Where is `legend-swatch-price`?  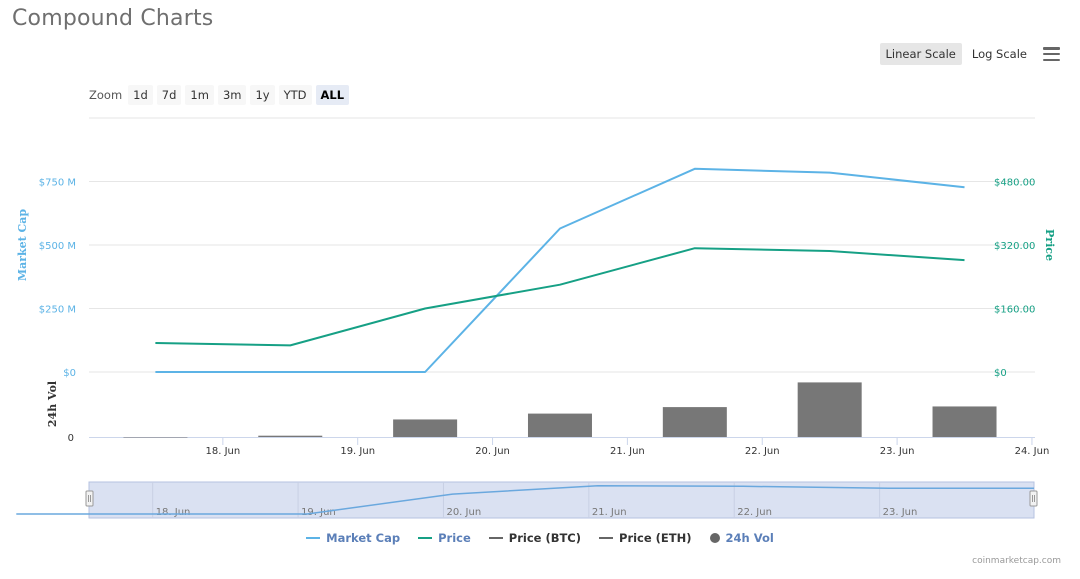
legend-swatch-price is located at coordinates (425, 538).